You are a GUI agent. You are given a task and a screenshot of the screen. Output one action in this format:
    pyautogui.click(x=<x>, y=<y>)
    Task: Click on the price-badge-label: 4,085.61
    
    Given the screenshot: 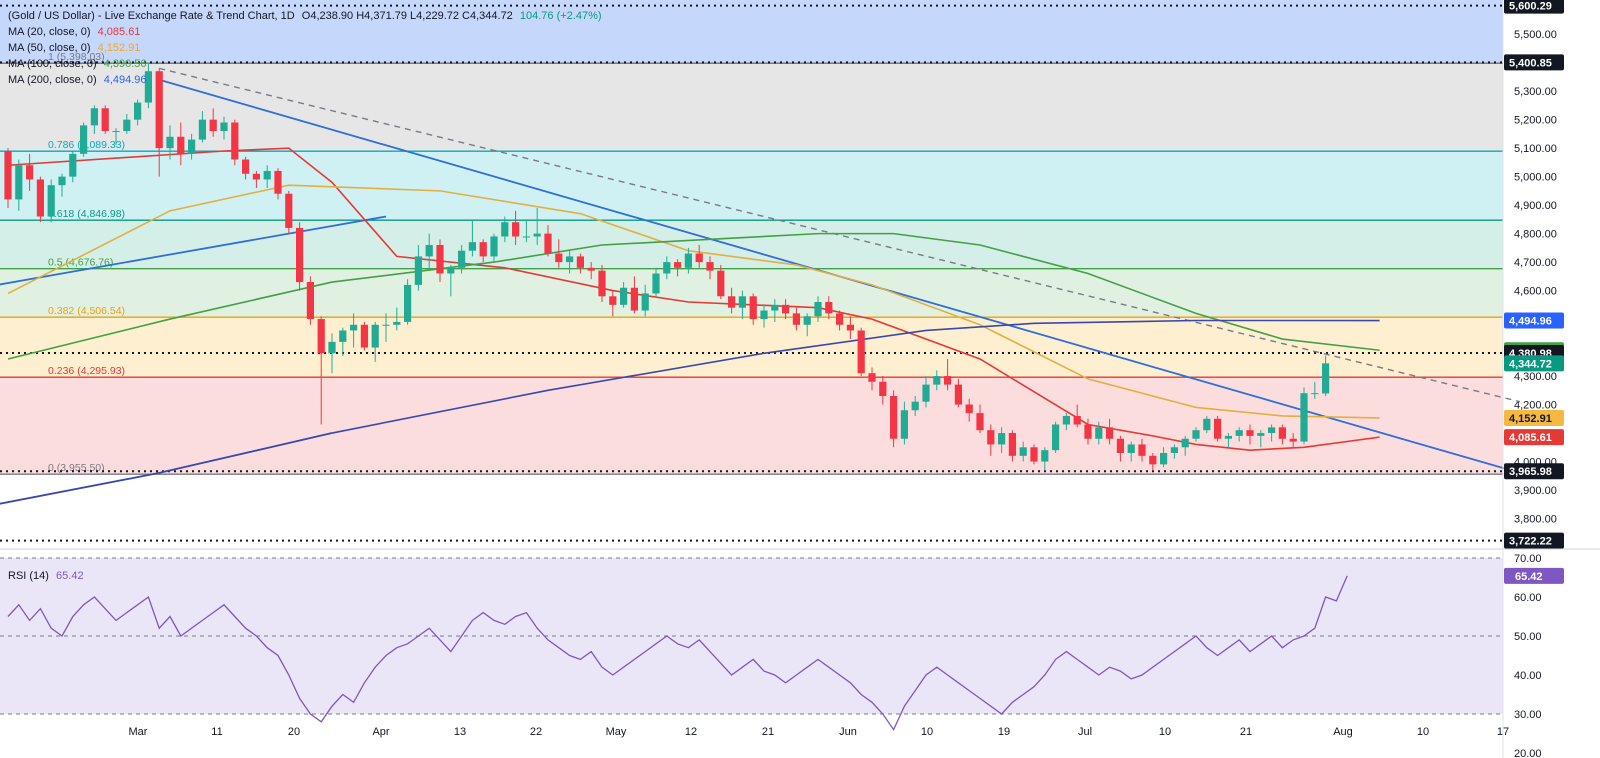 What is the action you would take?
    pyautogui.click(x=1530, y=438)
    